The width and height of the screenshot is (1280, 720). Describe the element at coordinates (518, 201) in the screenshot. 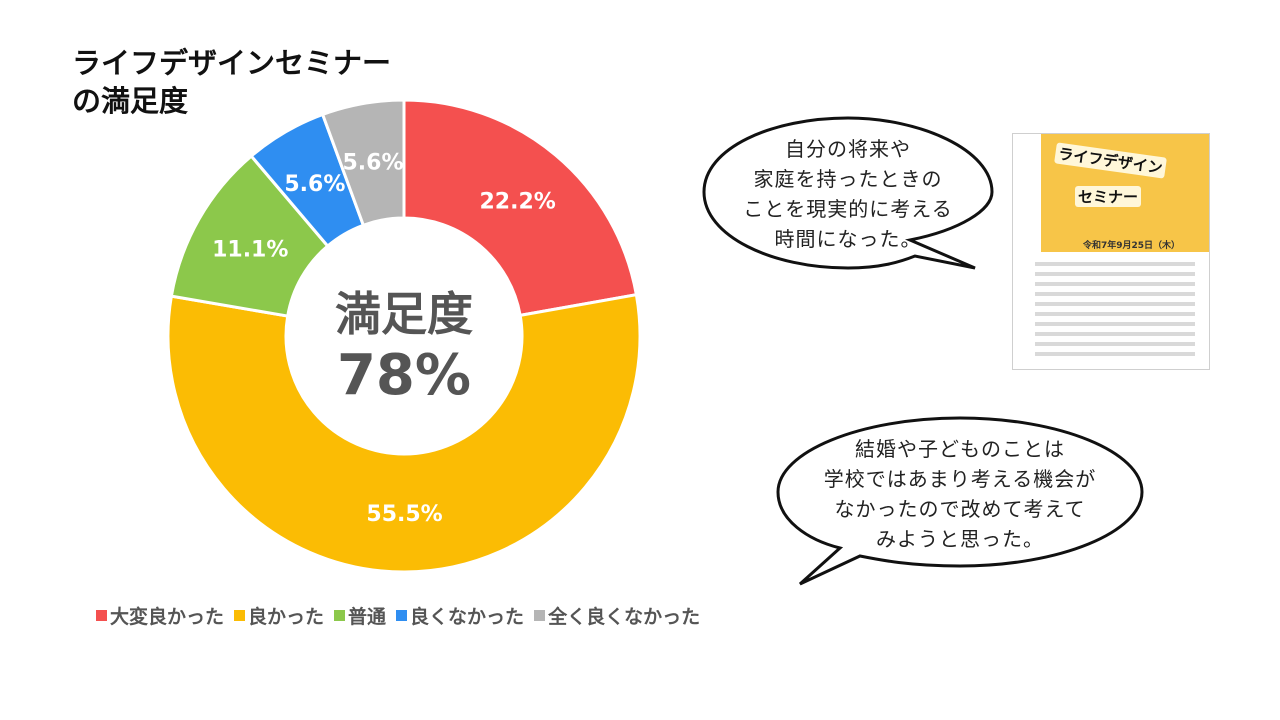

I see `slice-data-label: 22.2%` at that location.